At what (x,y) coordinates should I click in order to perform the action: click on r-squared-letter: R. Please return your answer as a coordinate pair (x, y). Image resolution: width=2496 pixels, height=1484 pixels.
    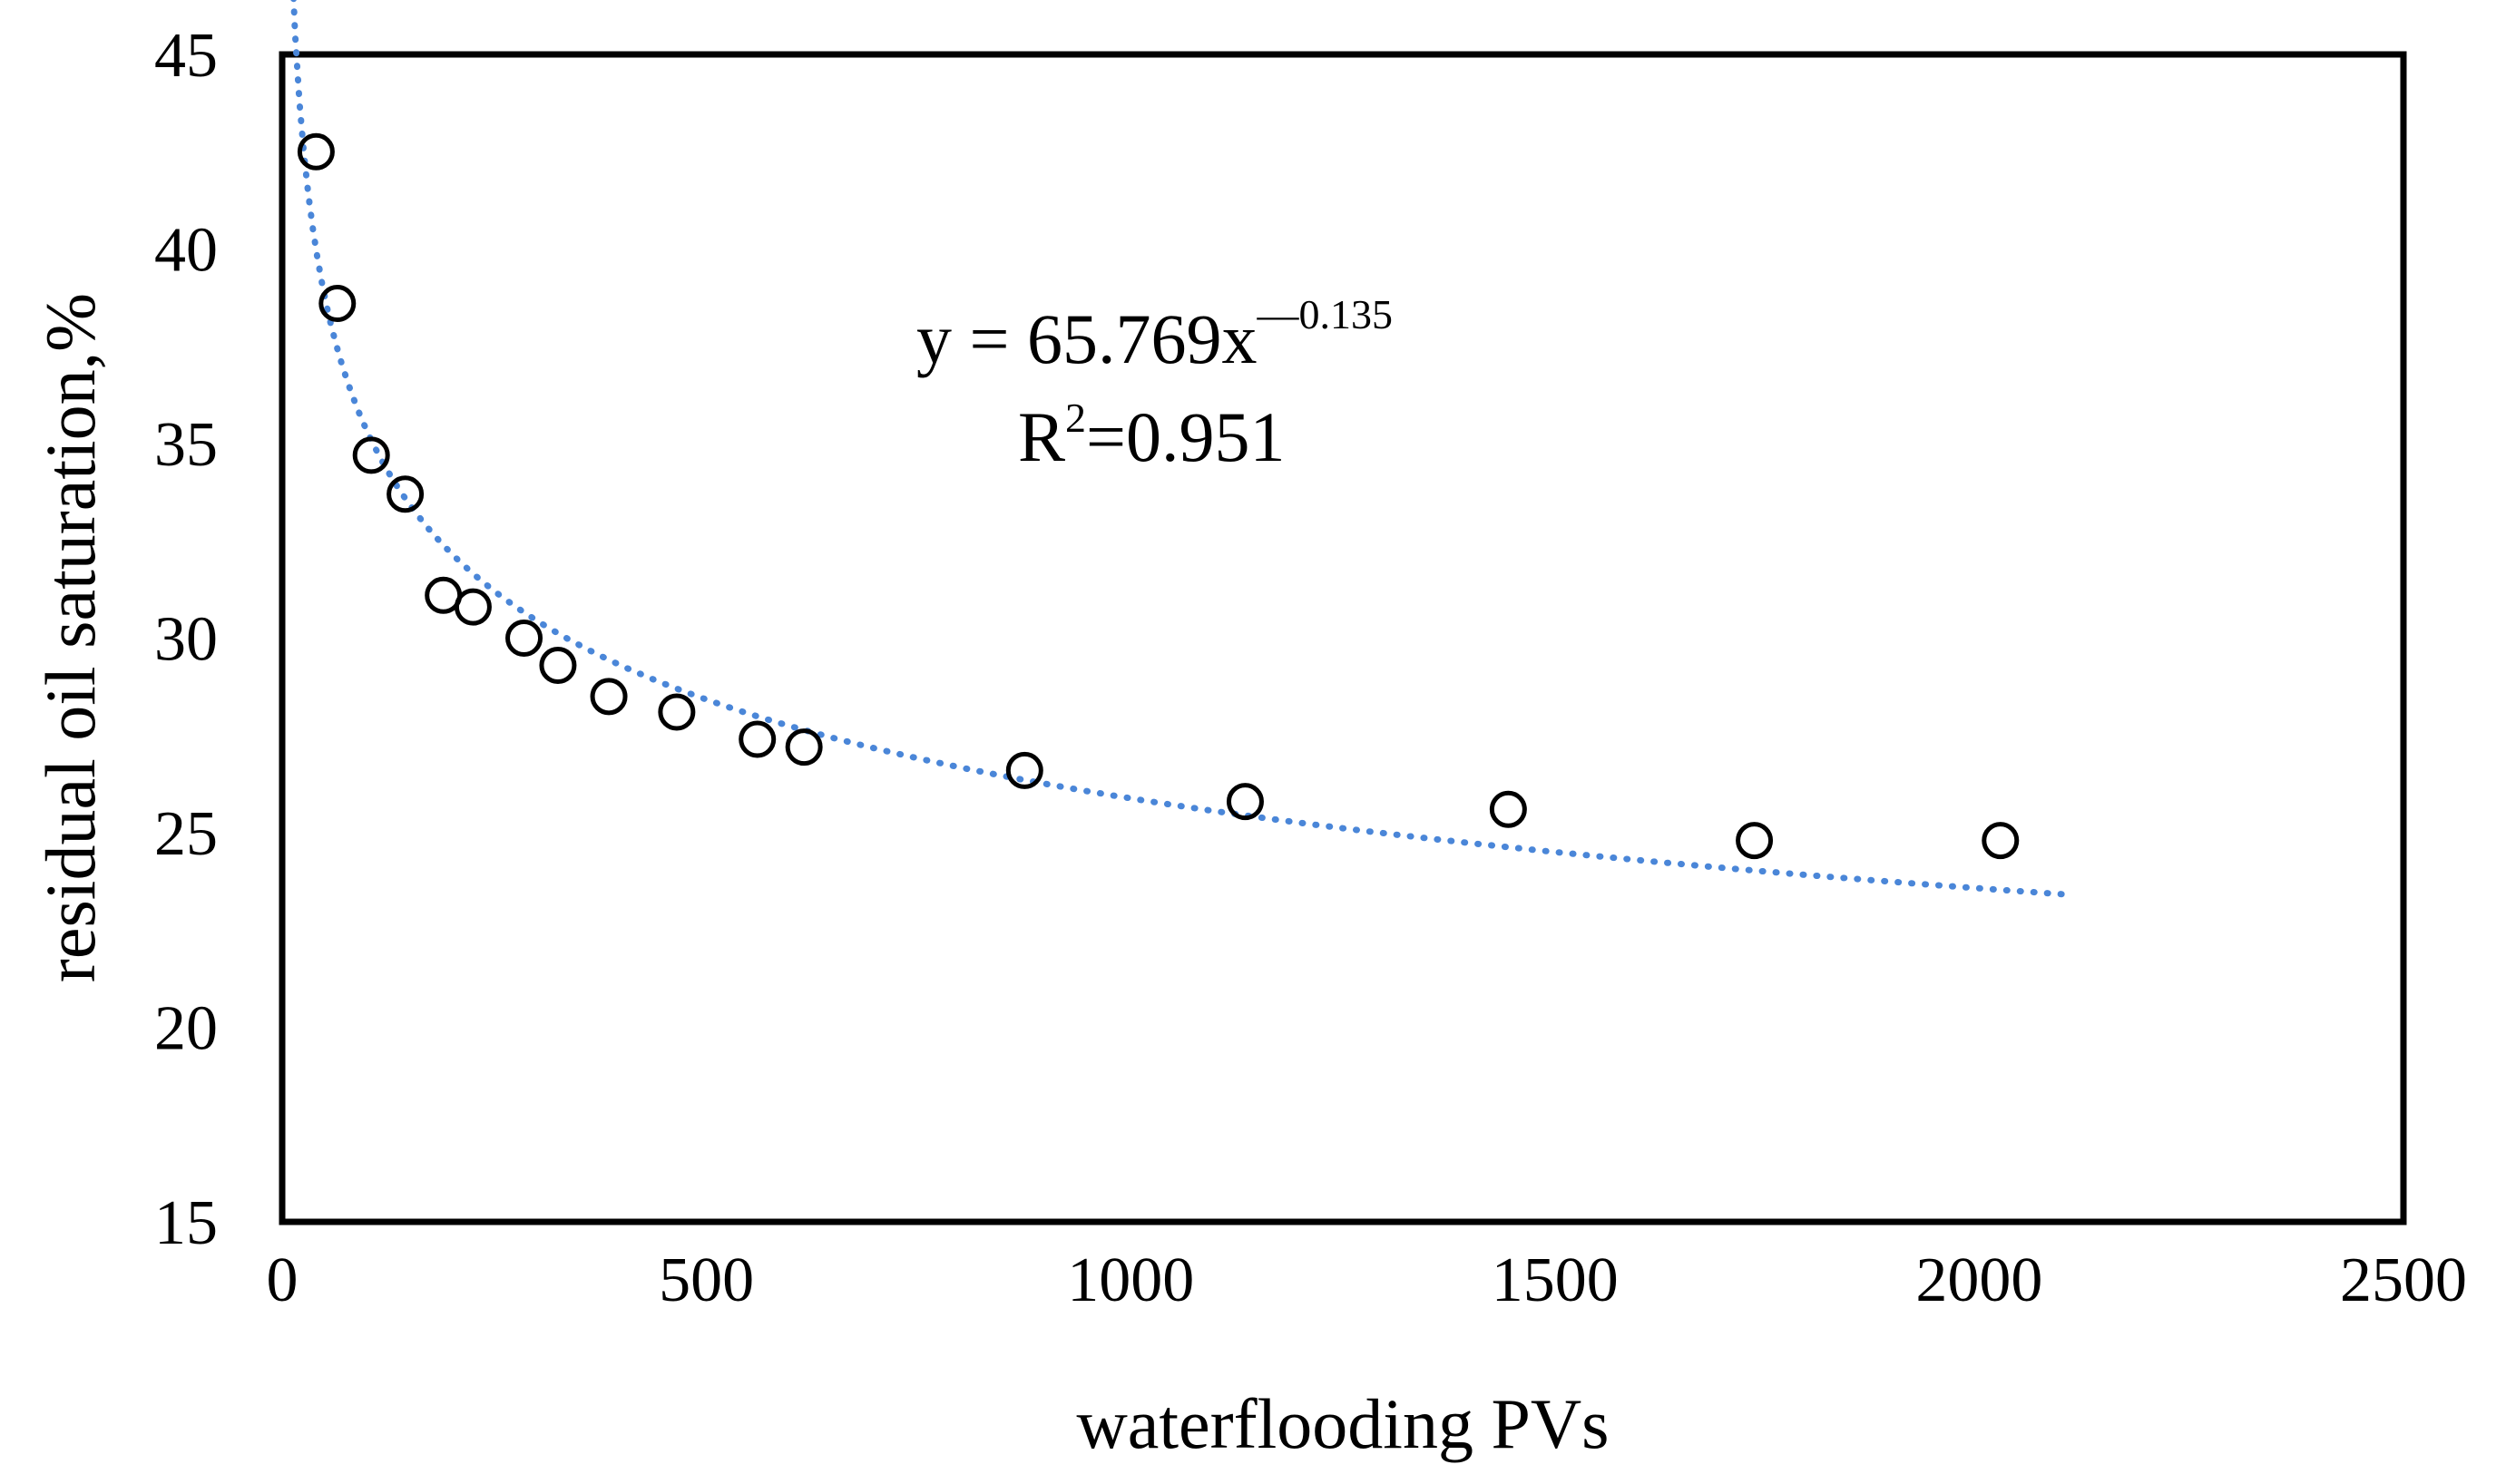
    Looking at the image, I should click on (1041, 436).